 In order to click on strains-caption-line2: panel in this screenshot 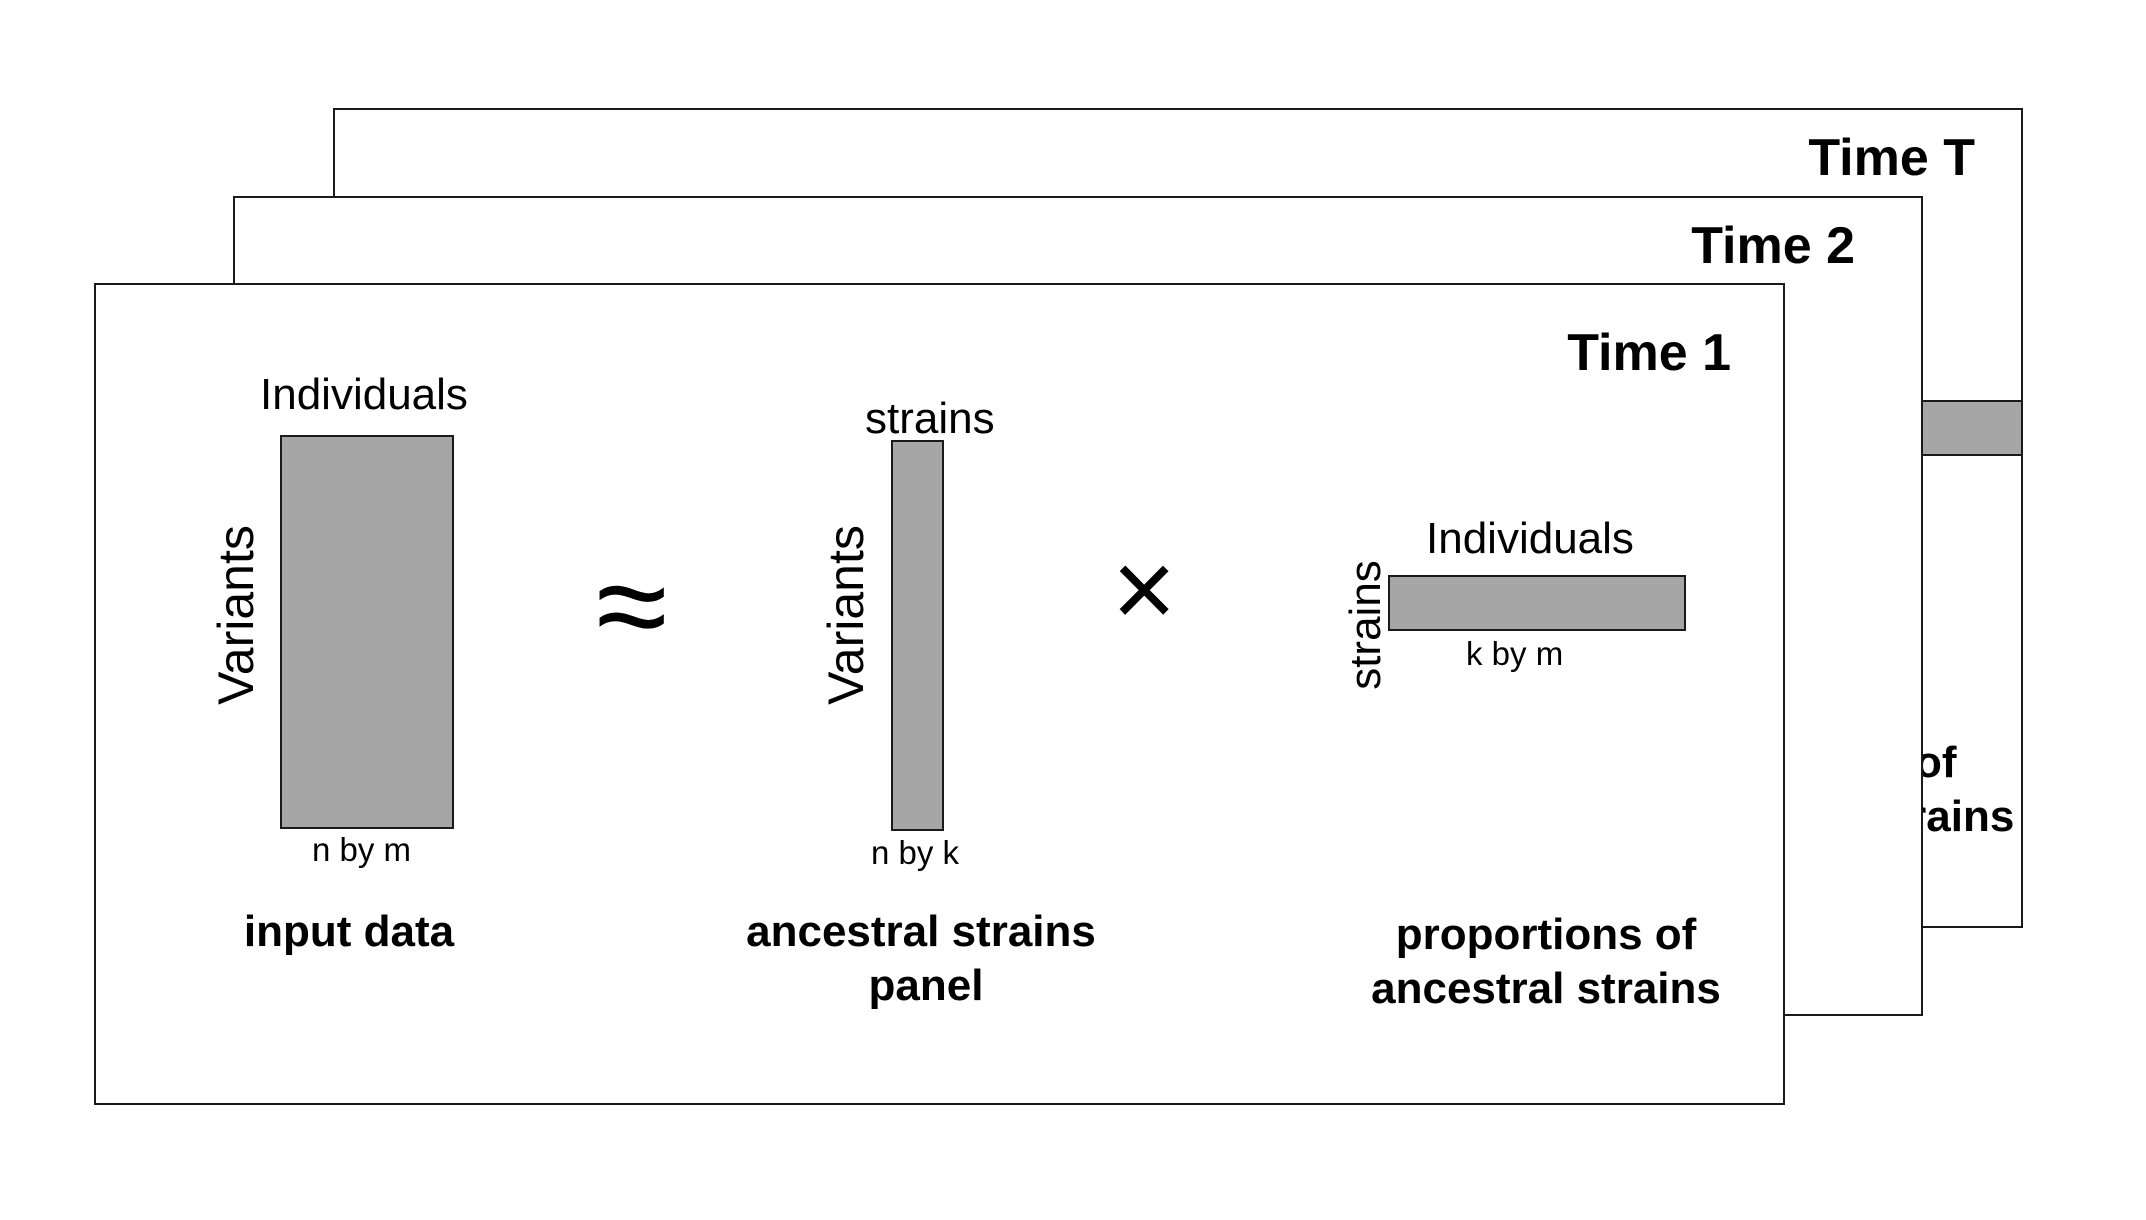, I will do `click(926, 985)`.